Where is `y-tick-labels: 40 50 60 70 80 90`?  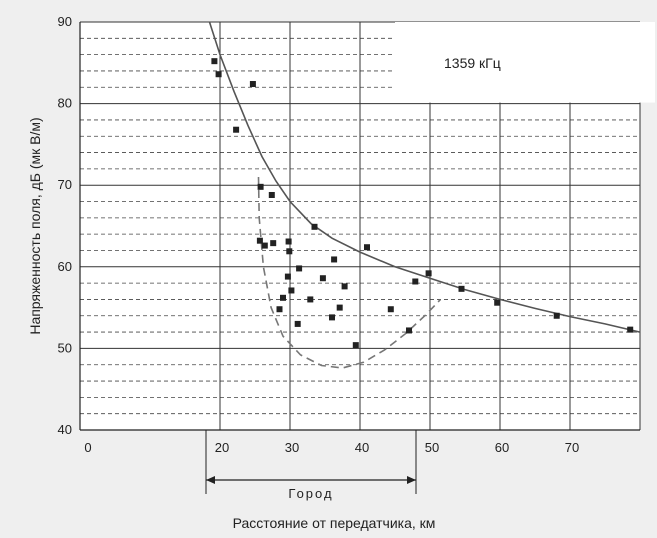
y-tick-labels: 40 50 60 70 80 90 is located at coordinates (65, 225).